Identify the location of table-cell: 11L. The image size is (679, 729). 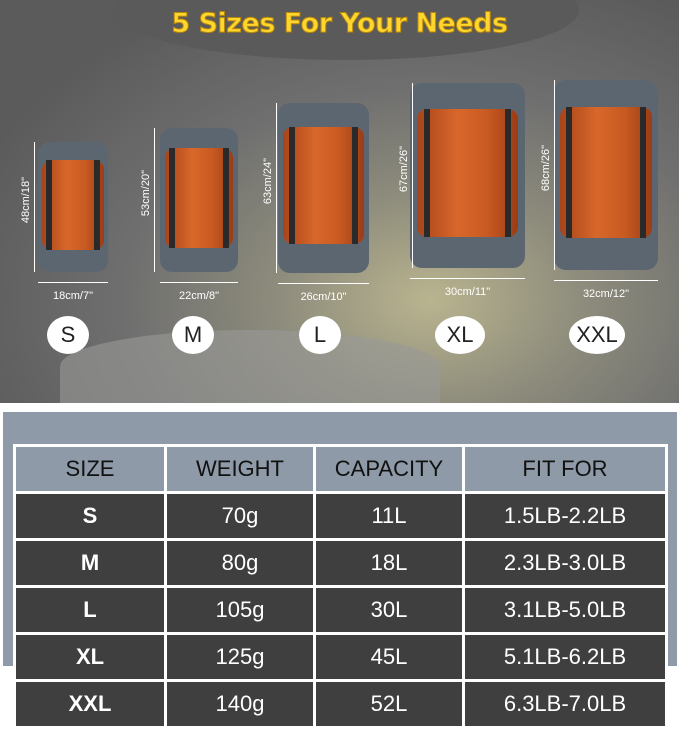
(389, 516).